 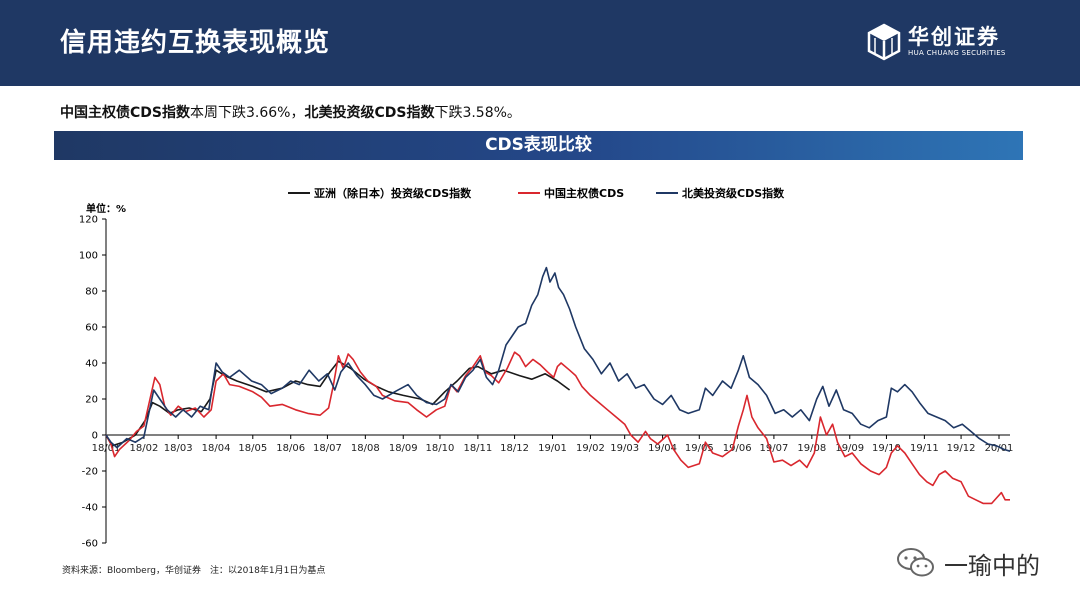 I want to click on y-tick-label: 0, so click(x=95, y=436).